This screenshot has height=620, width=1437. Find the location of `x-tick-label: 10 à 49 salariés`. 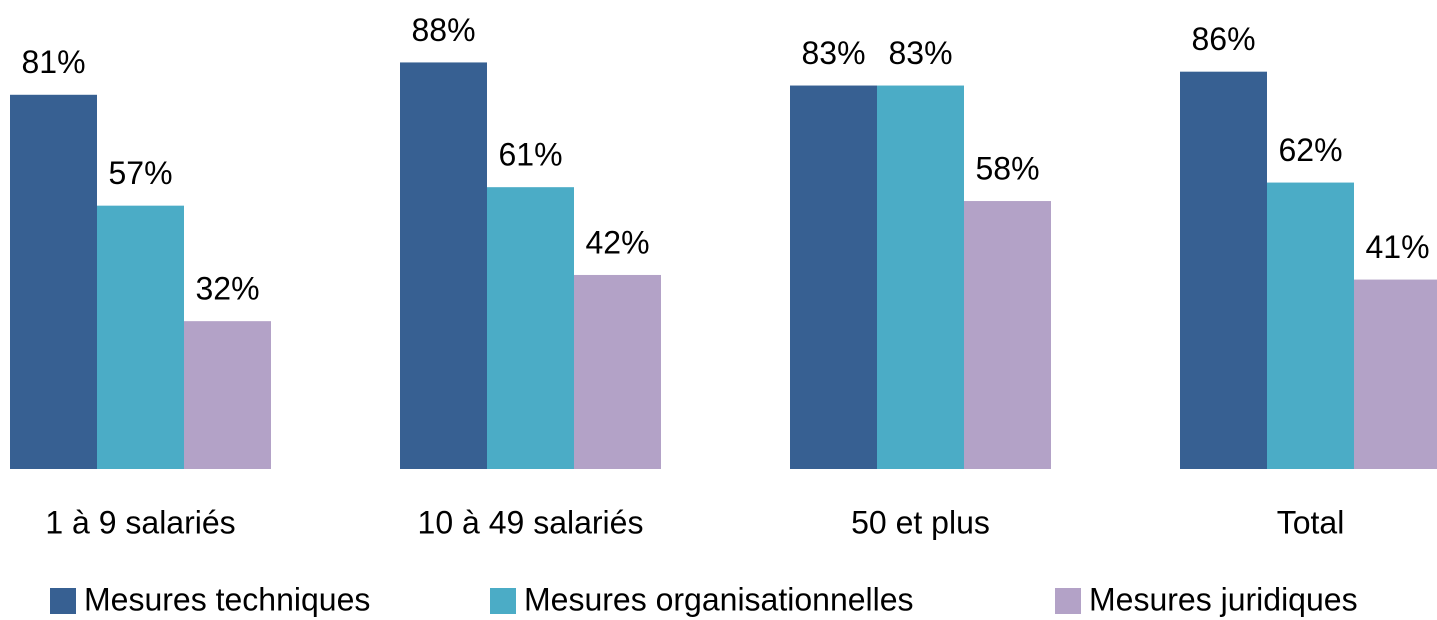

x-tick-label: 10 à 49 salariés is located at coordinates (531, 522).